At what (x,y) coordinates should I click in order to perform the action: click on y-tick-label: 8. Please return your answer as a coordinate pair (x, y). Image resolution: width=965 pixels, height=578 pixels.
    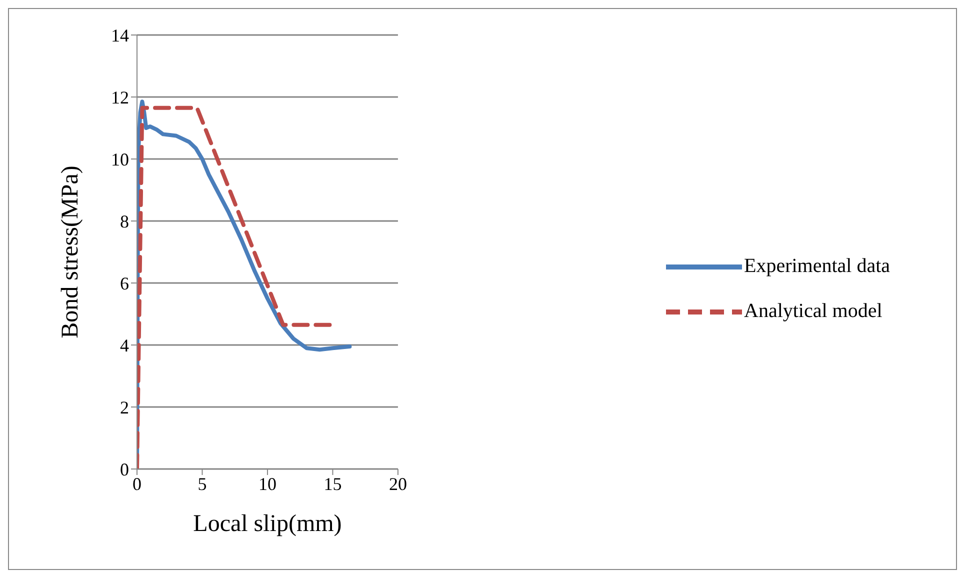
    Looking at the image, I should click on (124, 221).